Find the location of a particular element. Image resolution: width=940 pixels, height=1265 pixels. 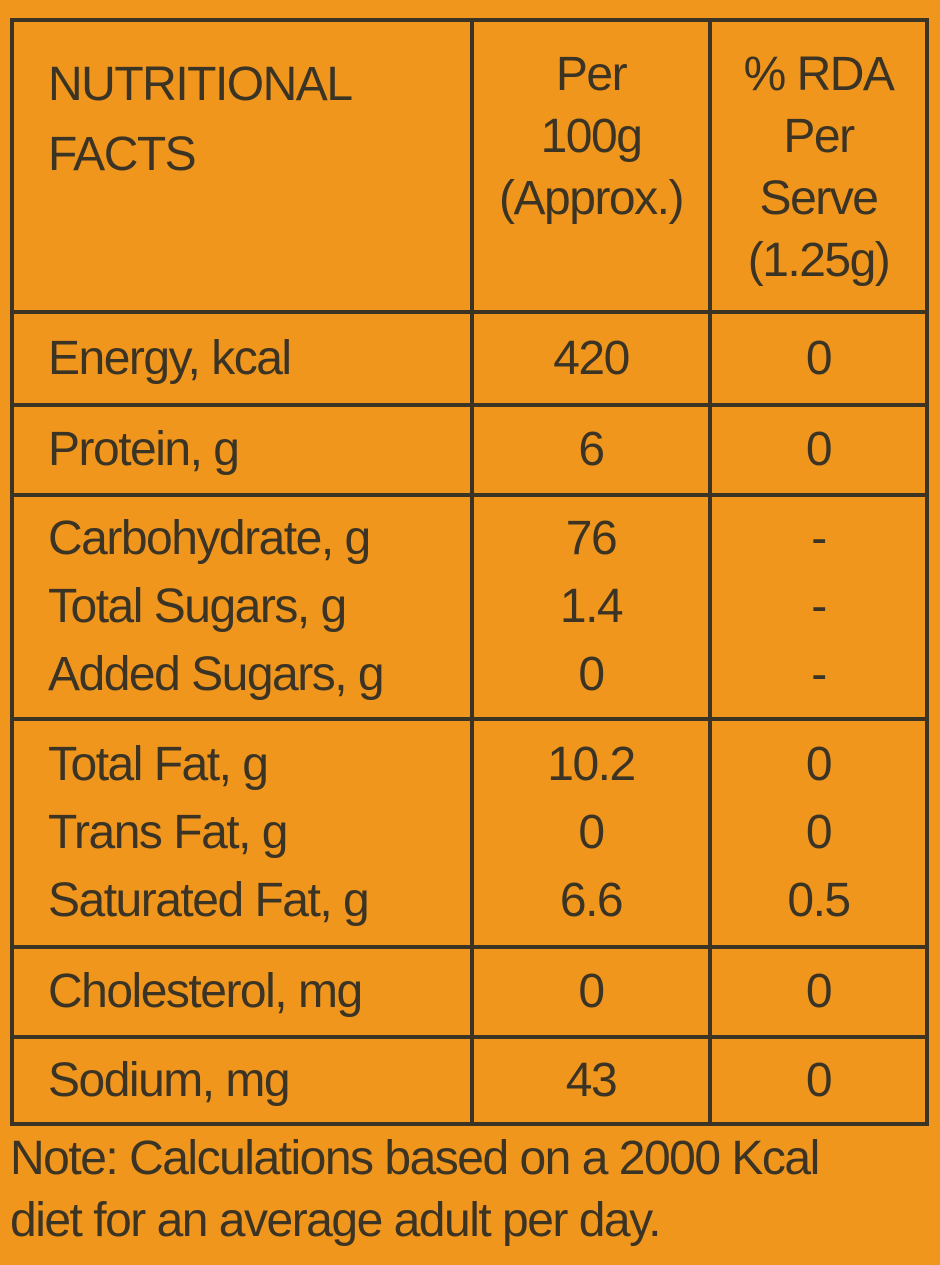

cell-line: 0.5 is located at coordinates (819, 900).